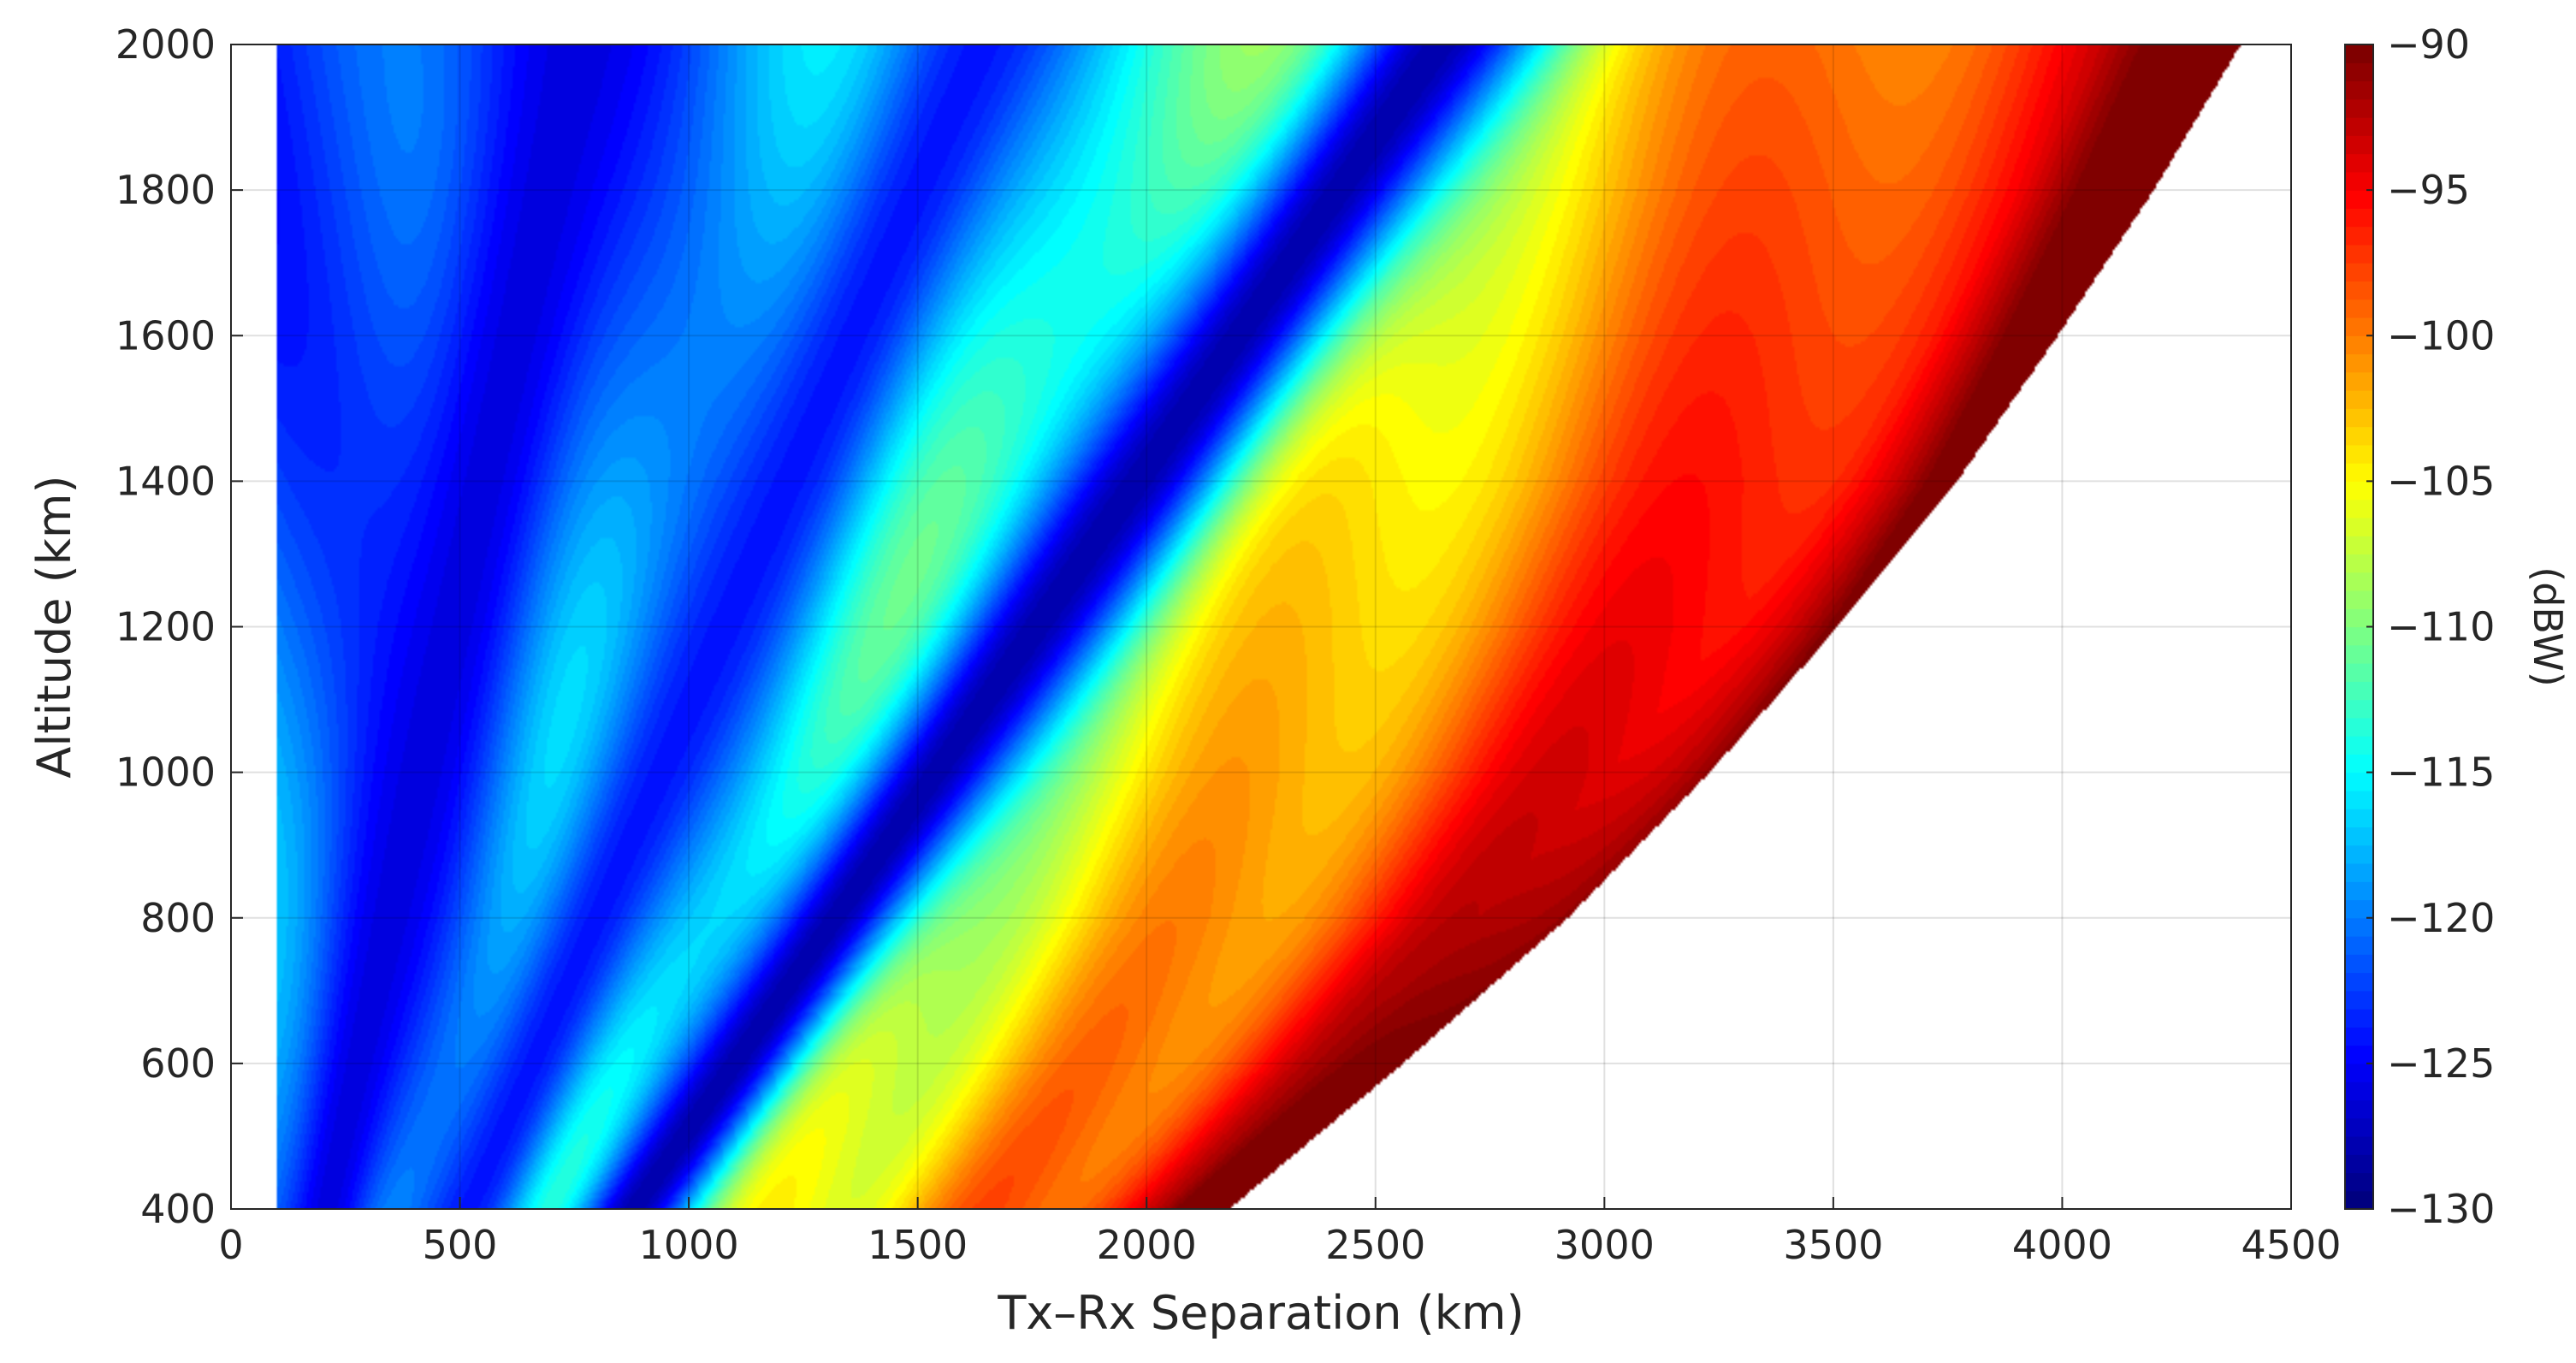 The height and width of the screenshot is (1363, 2576). Describe the element at coordinates (1833, 1245) in the screenshot. I see `x-tick-label: 3500` at that location.